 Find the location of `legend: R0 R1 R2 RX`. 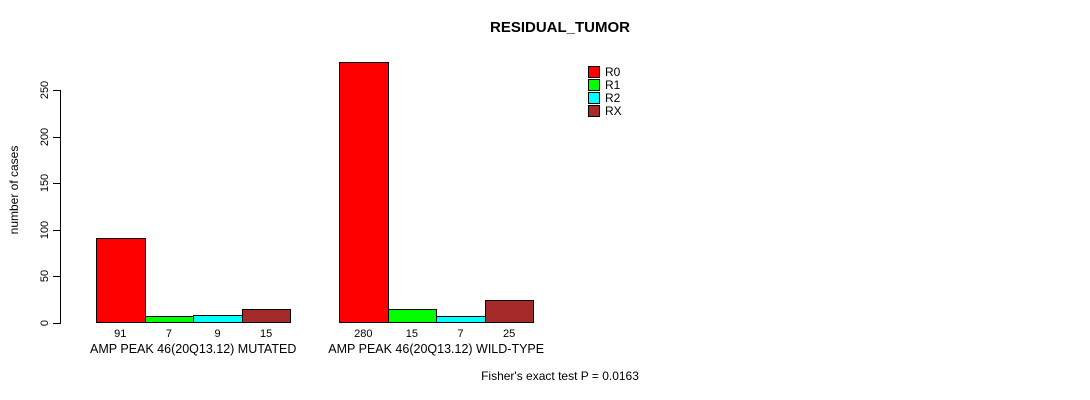

legend: R0 R1 R2 RX is located at coordinates (605, 91).